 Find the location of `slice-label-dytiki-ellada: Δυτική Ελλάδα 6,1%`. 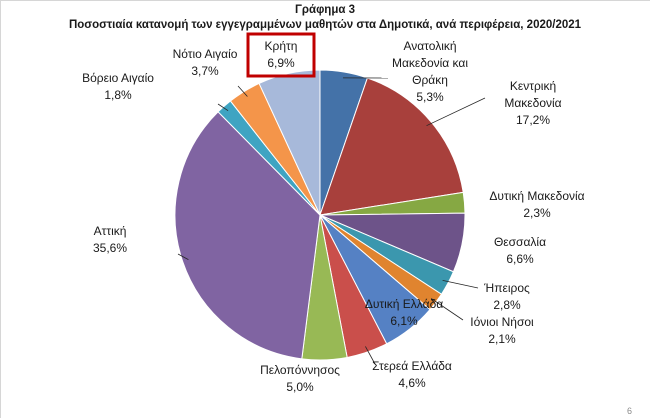

slice-label-dytiki-ellada: Δυτική Ελλάδα 6,1% is located at coordinates (404, 312).